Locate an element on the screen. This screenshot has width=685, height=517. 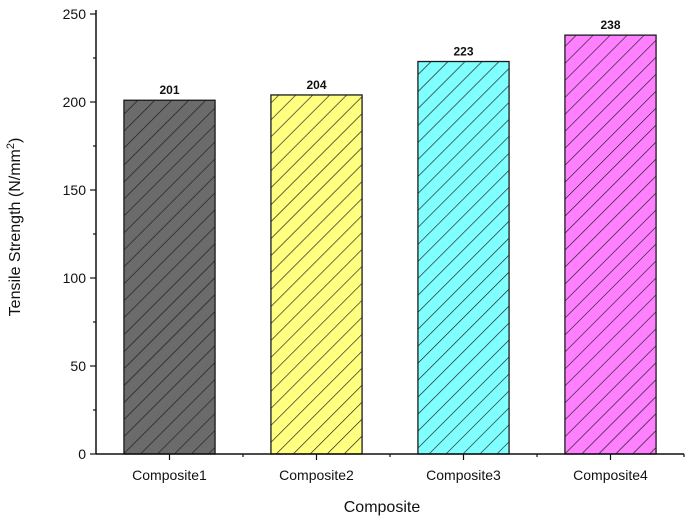
x-tick-label: Composite4 is located at coordinates (610, 475).